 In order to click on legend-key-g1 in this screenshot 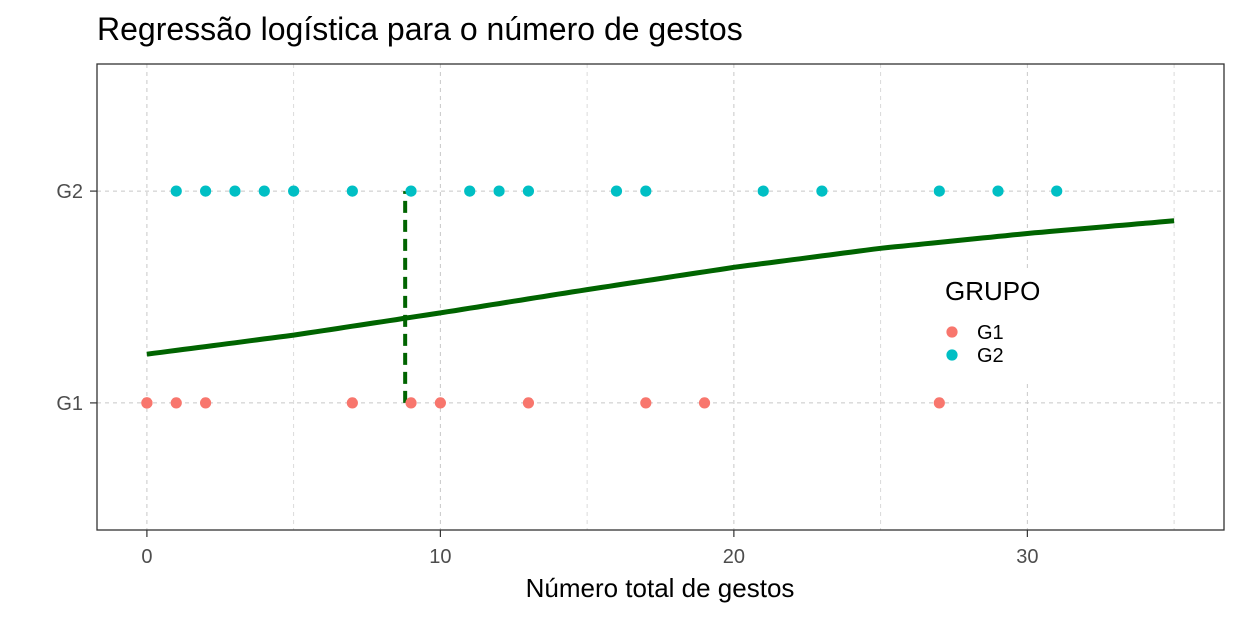, I will do `click(952, 332)`.